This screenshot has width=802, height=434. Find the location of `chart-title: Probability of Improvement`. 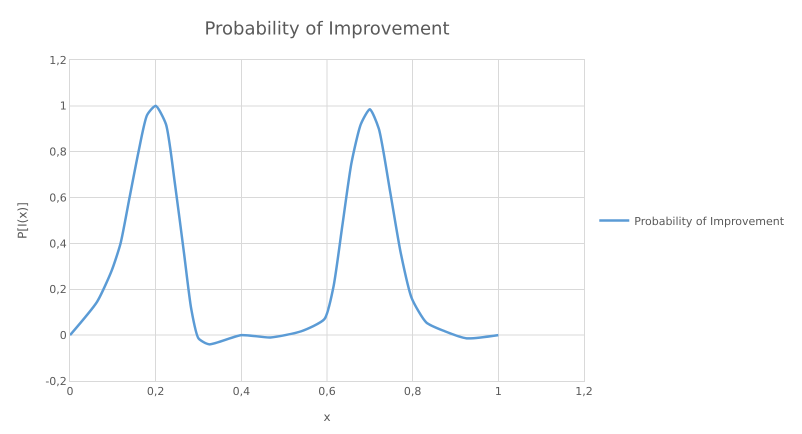

chart-title: Probability of Improvement is located at coordinates (327, 29).